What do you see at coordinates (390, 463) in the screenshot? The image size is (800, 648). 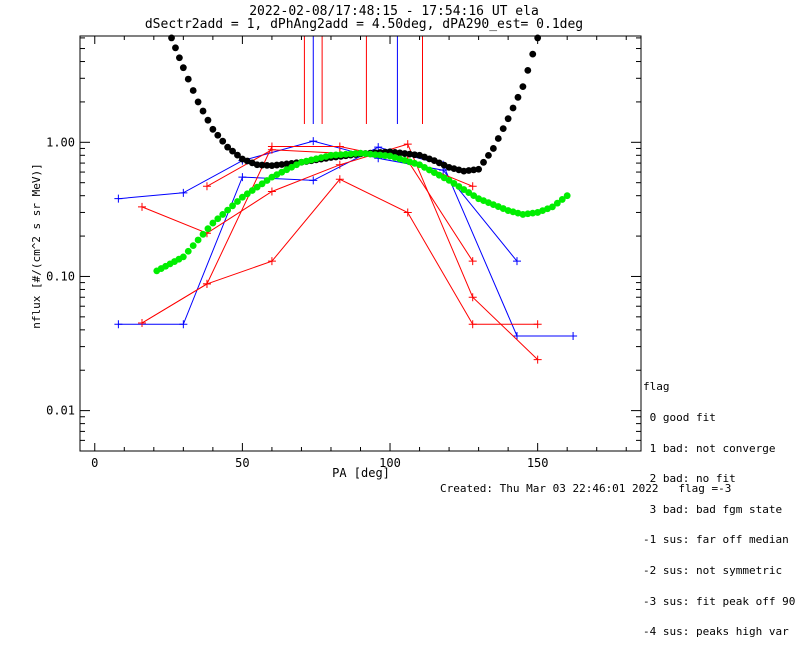 I see `x-tick-label: 100` at bounding box center [390, 463].